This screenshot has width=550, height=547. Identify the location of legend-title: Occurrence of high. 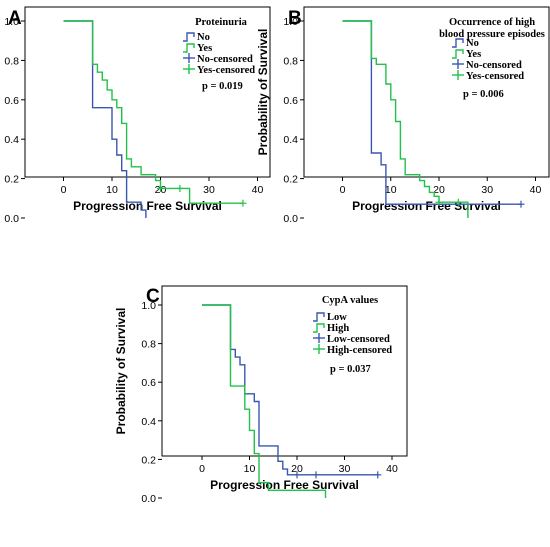
(492, 22).